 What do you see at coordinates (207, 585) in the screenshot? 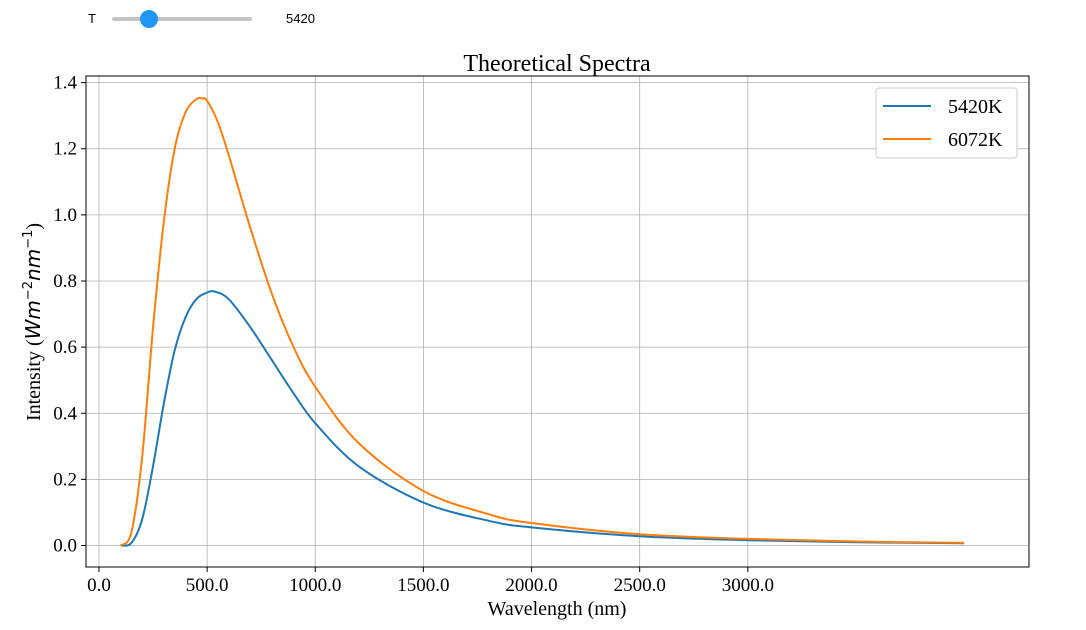
I see `x-tick-label: 500.0` at bounding box center [207, 585].